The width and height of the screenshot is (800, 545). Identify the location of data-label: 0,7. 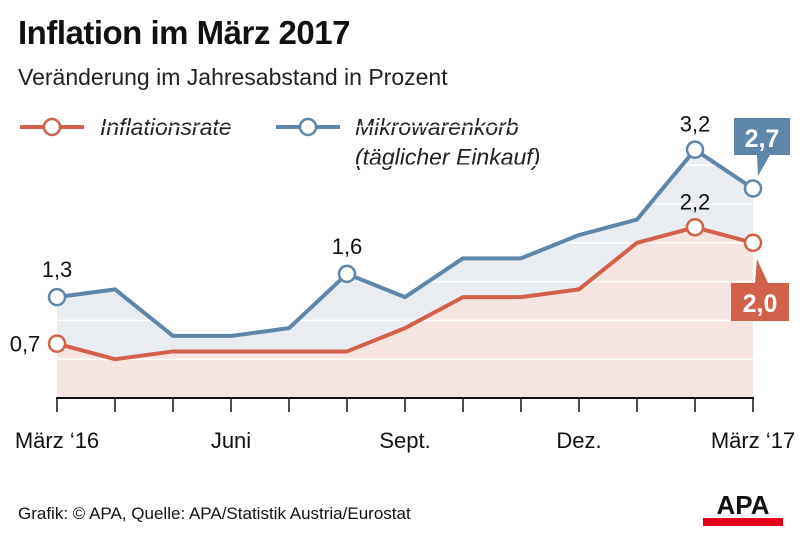
(25, 344).